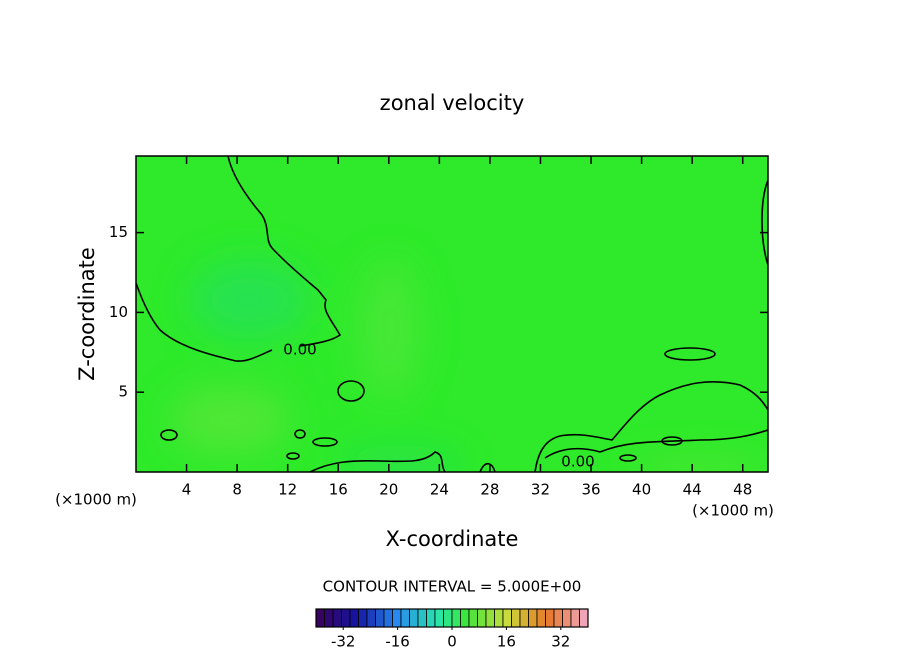 Image resolution: width=904 pixels, height=654 pixels. I want to click on x-tick-label: 8, so click(237, 490).